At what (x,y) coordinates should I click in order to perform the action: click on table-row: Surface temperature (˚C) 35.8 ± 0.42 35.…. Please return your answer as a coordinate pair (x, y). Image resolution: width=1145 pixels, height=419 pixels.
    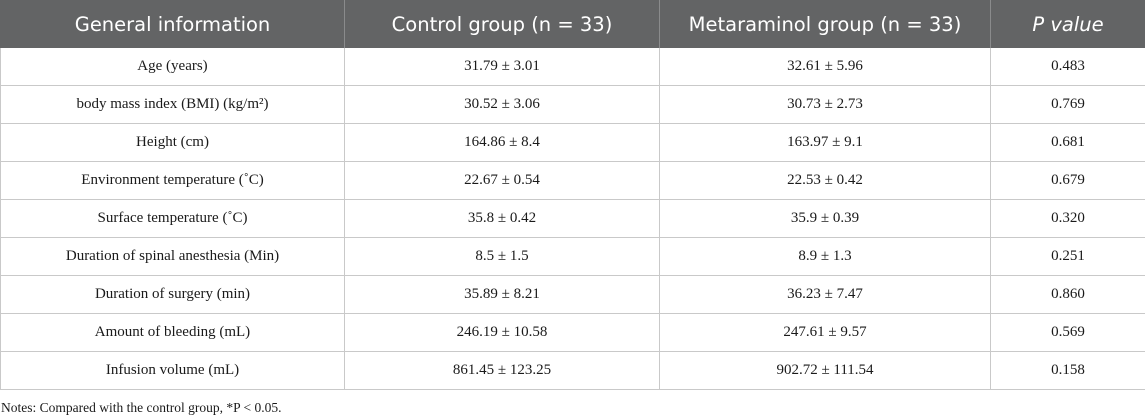
    Looking at the image, I should click on (572, 218).